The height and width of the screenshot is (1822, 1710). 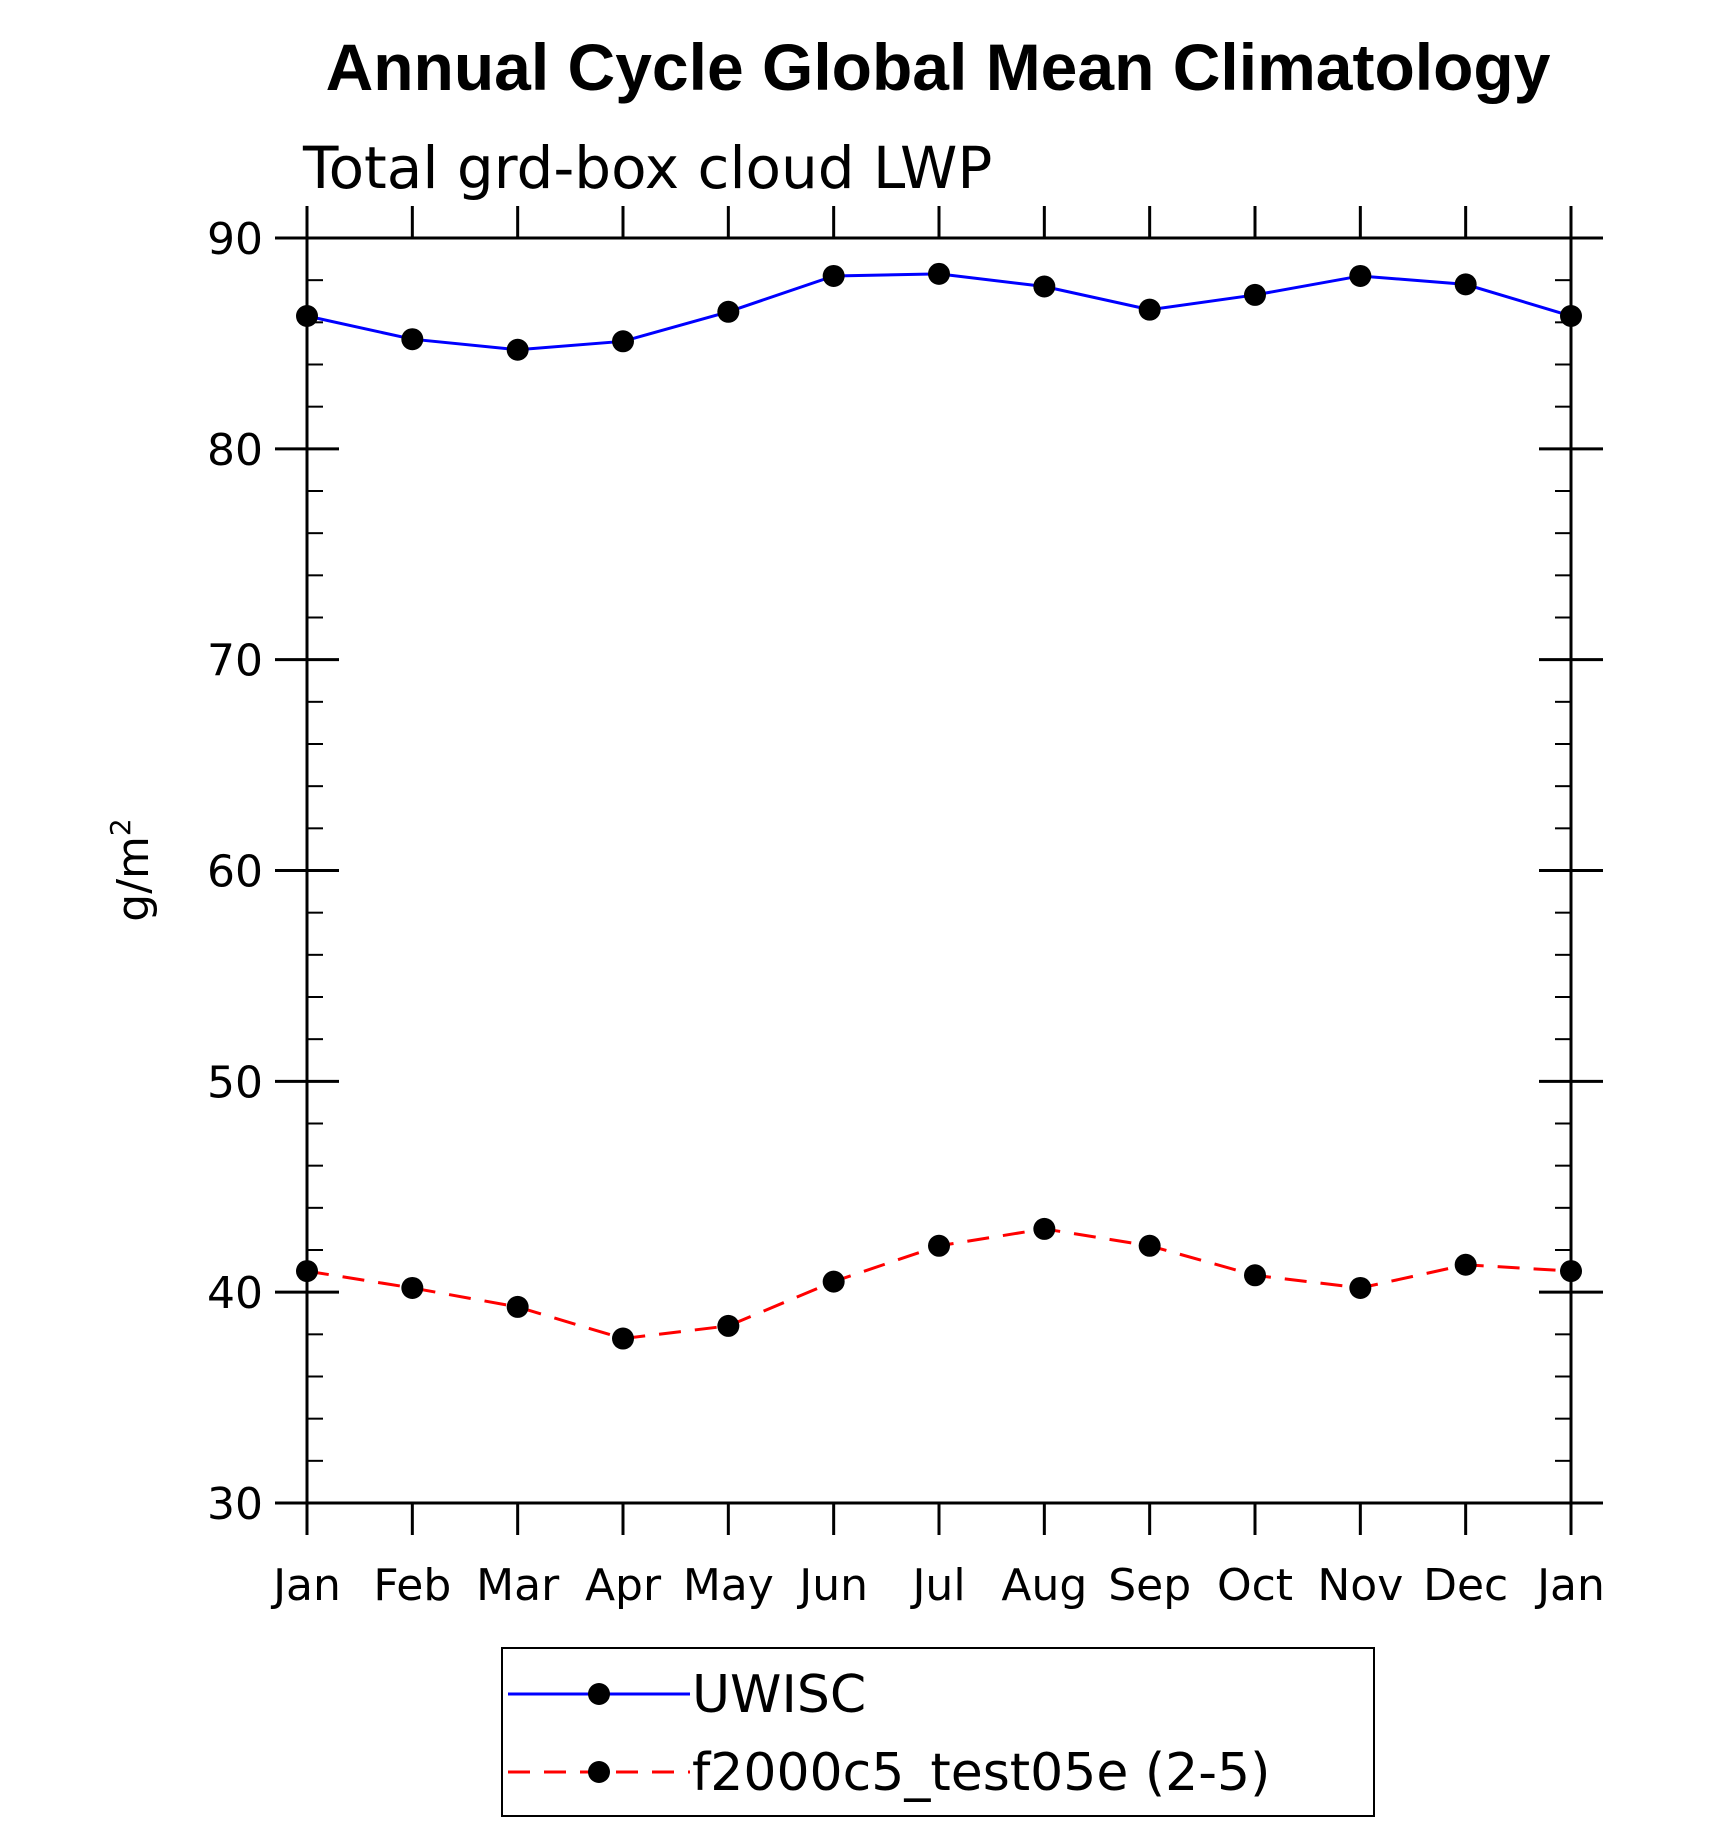 I want to click on x-tick-label: Dec, so click(x=1465, y=1585).